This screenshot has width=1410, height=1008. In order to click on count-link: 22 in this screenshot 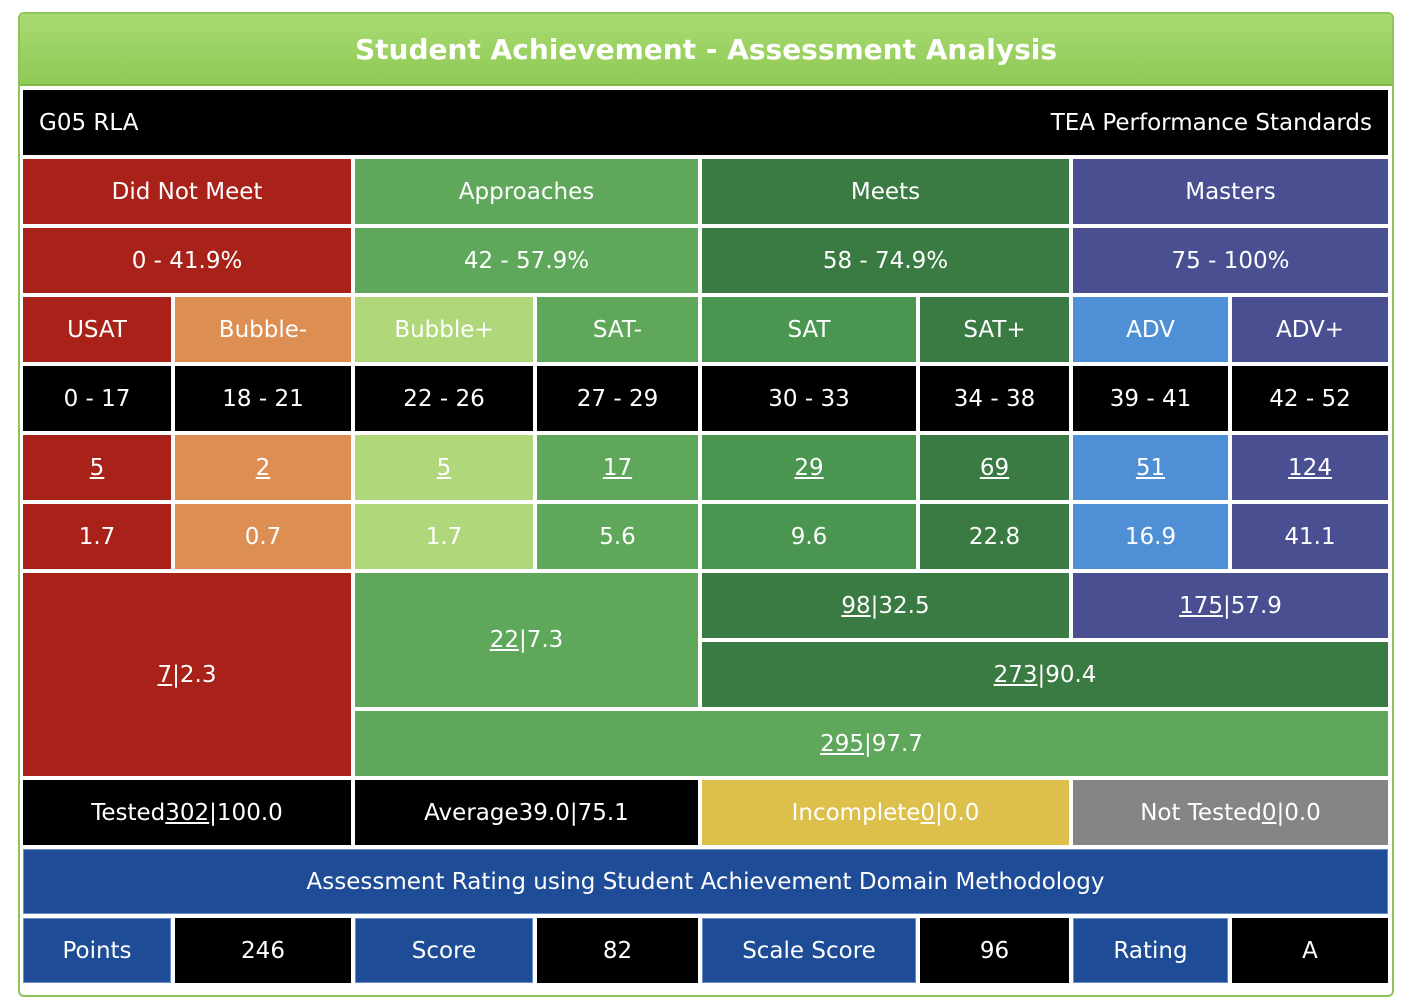, I will do `click(504, 640)`.